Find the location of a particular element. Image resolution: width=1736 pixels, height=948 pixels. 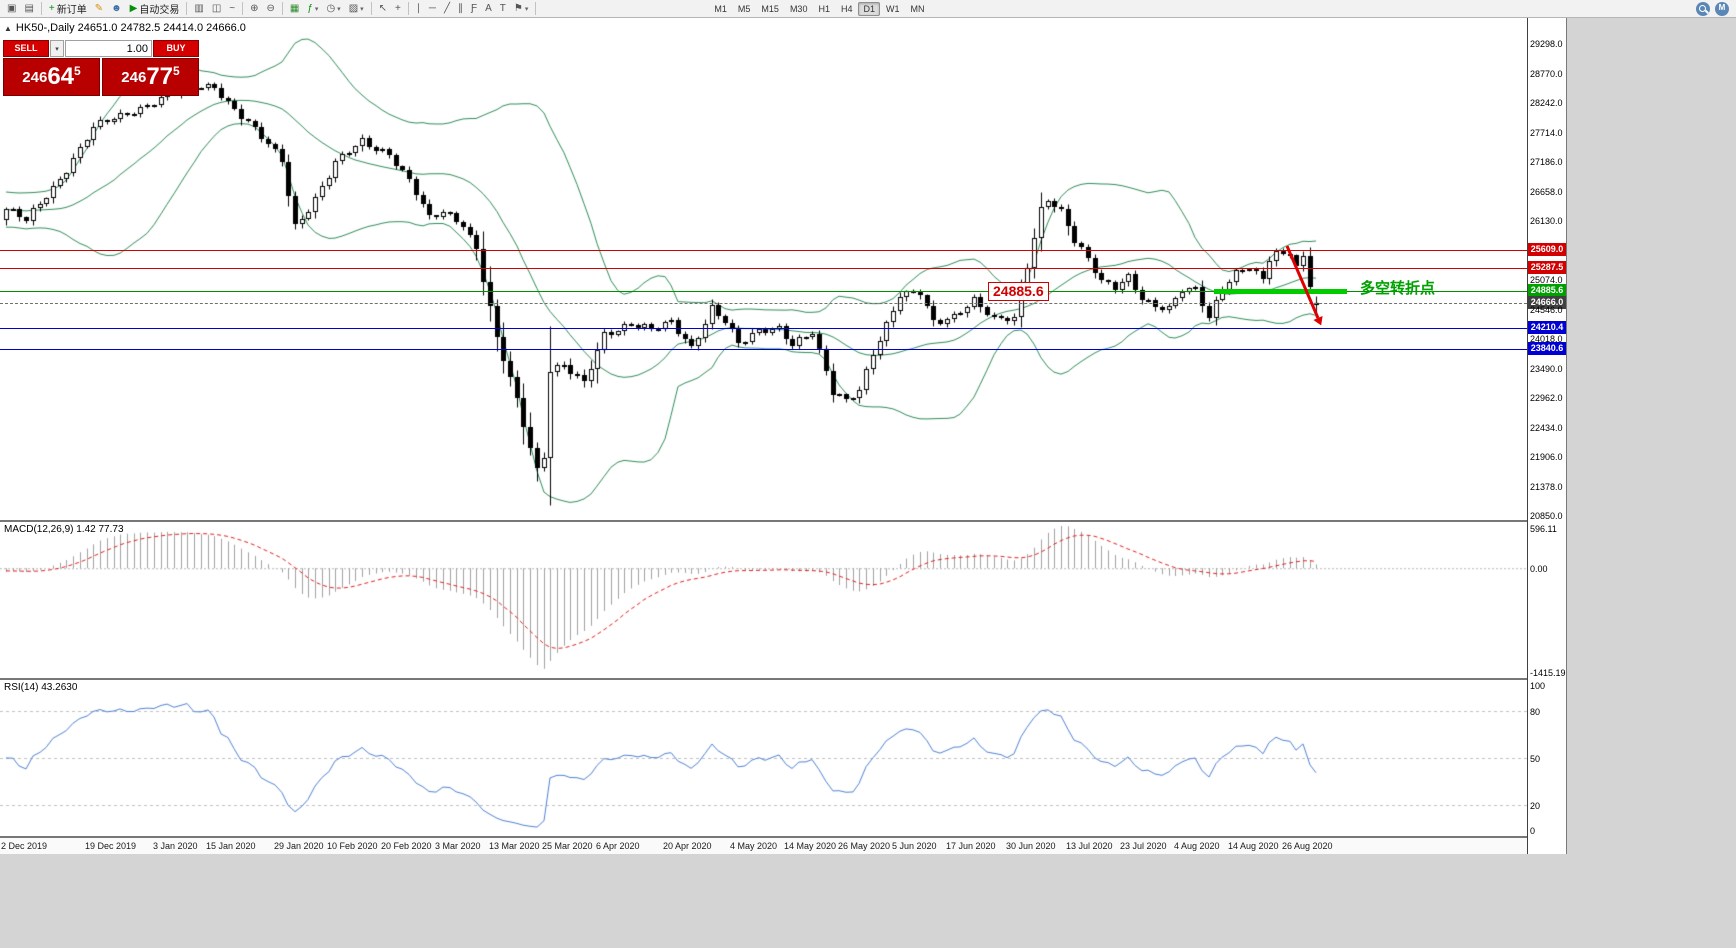

vertical-line-icon: ∣ is located at coordinates (418, 8).